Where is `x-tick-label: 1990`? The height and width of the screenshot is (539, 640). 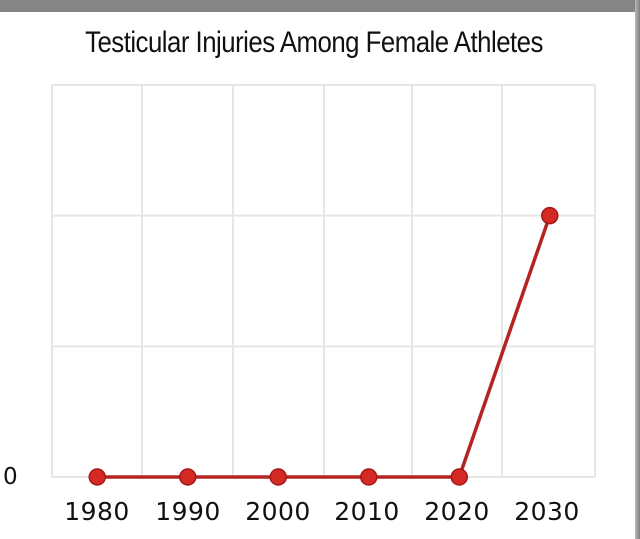
x-tick-label: 1990 is located at coordinates (188, 511).